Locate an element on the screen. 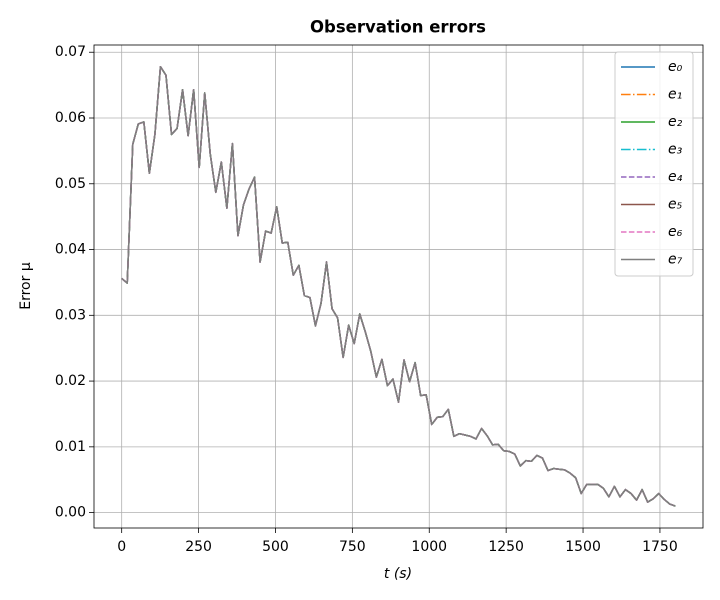  x-axis-label: t (s) is located at coordinates (398, 574).